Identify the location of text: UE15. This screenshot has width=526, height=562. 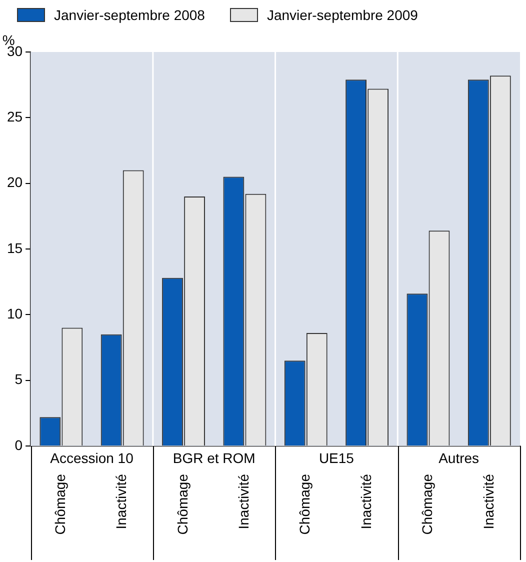
(336, 458).